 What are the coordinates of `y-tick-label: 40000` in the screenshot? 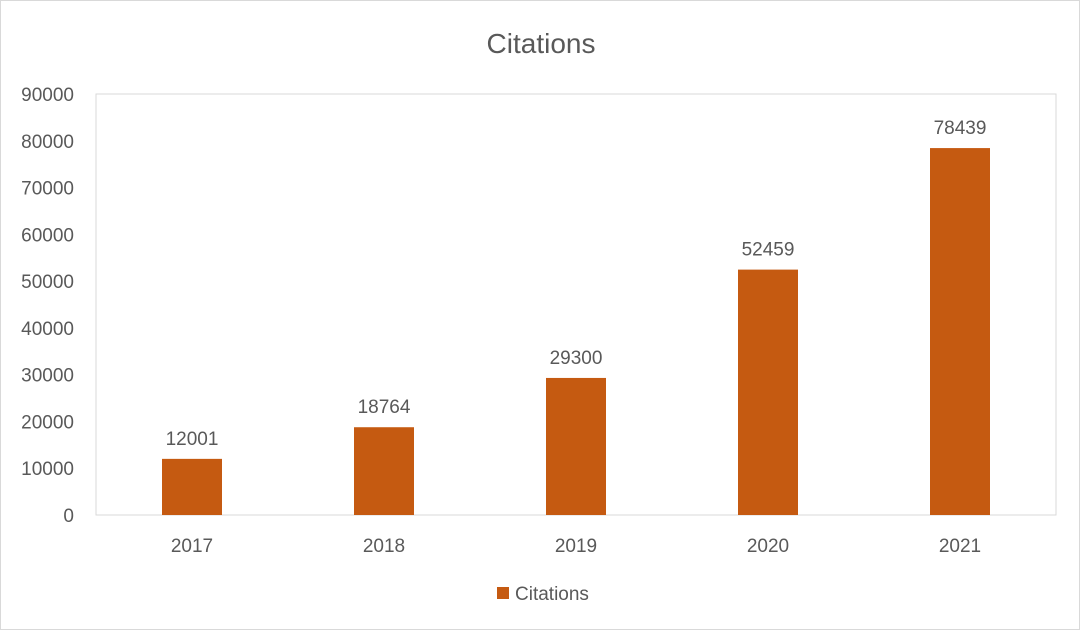 It's located at (47, 329).